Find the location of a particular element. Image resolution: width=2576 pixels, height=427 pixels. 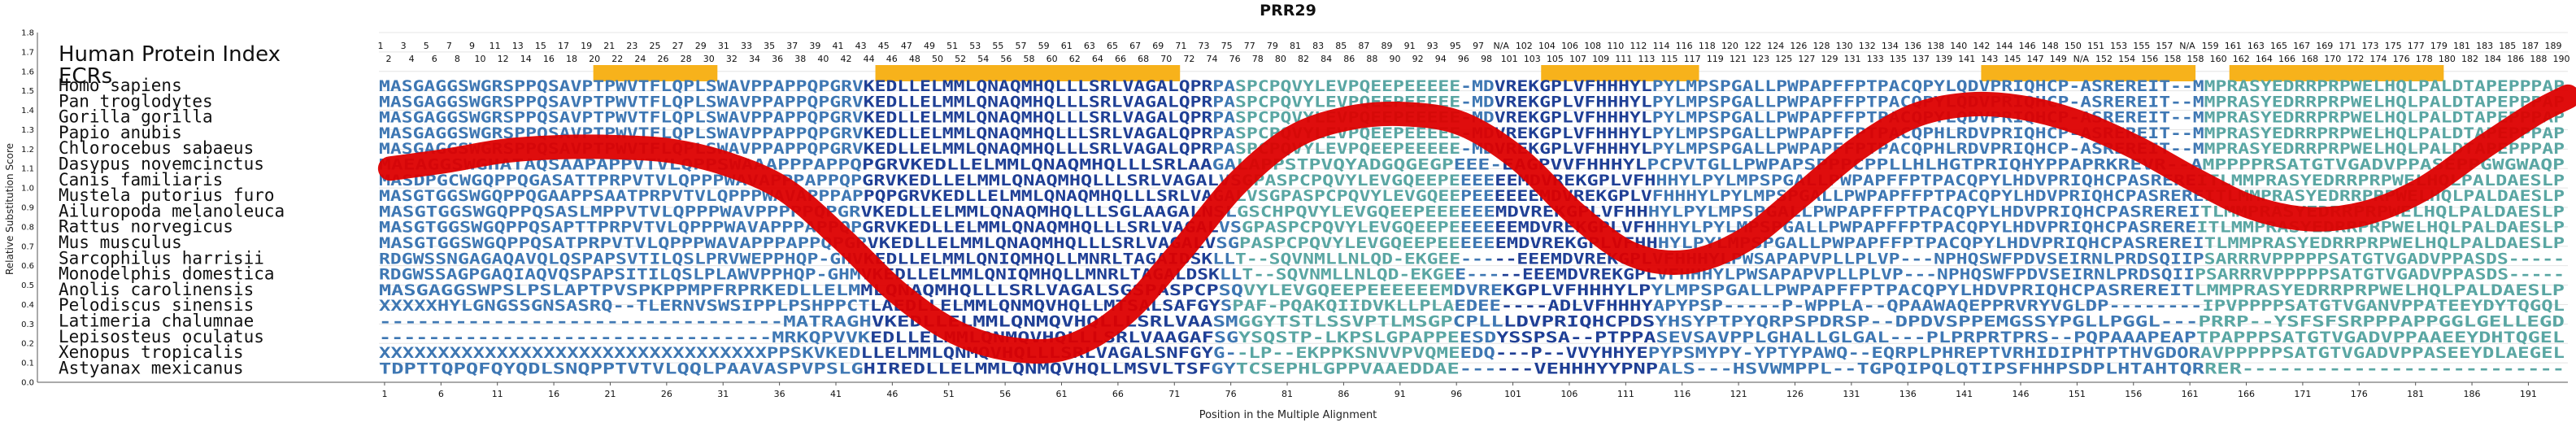

index-number: 131 is located at coordinates (1852, 59).